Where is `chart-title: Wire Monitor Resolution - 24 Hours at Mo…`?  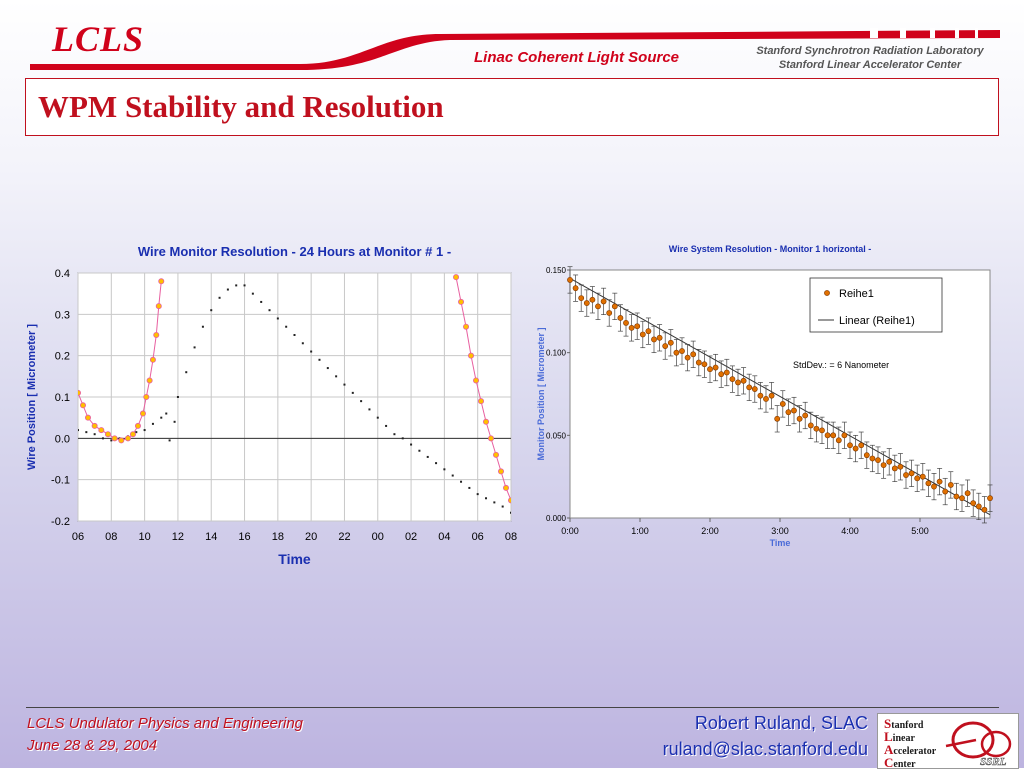
chart-title: Wire Monitor Resolution - 24 Hours at Mo… is located at coordinates (294, 251).